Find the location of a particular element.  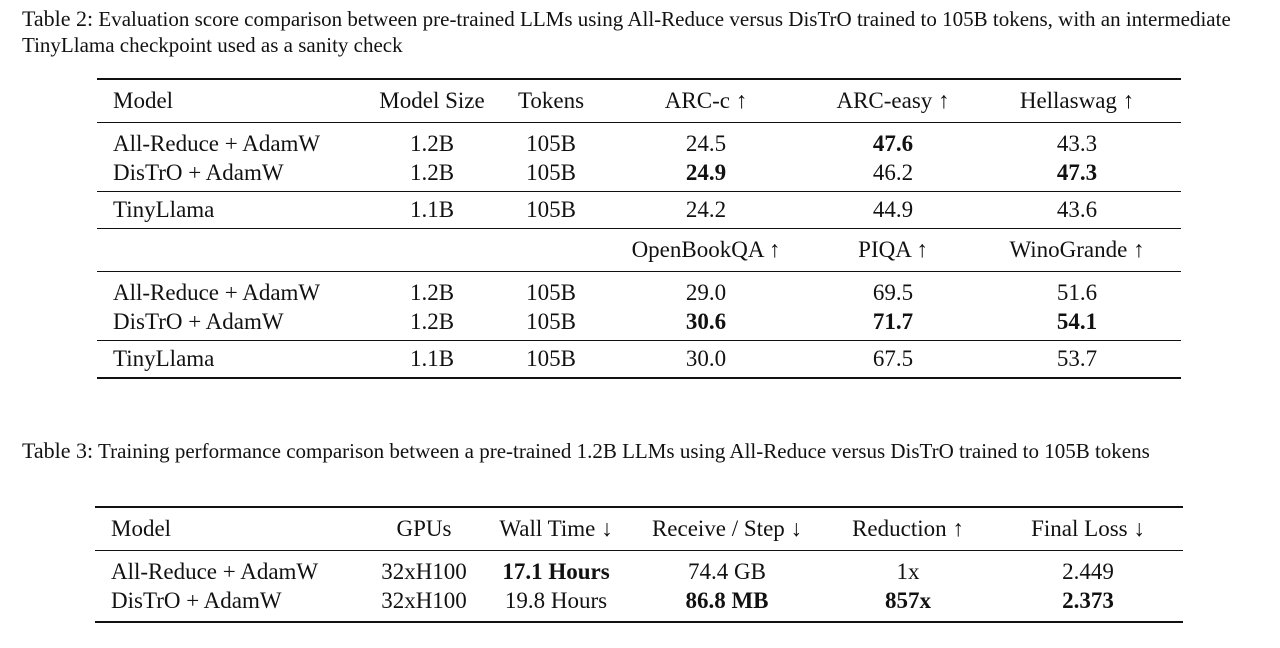

table-cell: 30.0 is located at coordinates (706, 359).